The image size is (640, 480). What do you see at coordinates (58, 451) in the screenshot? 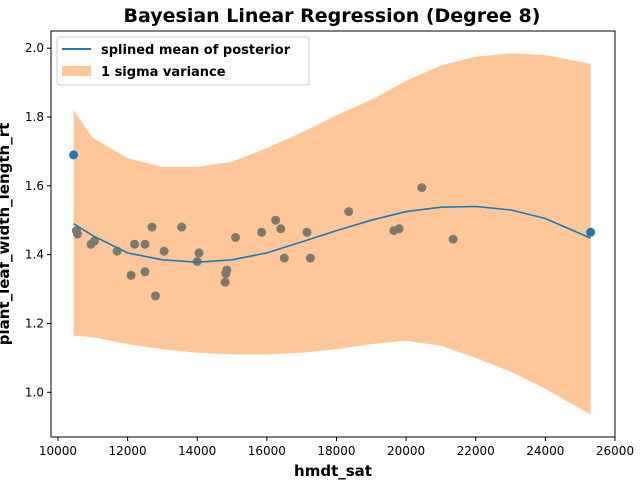
I see `x-tick-label: 10000` at bounding box center [58, 451].